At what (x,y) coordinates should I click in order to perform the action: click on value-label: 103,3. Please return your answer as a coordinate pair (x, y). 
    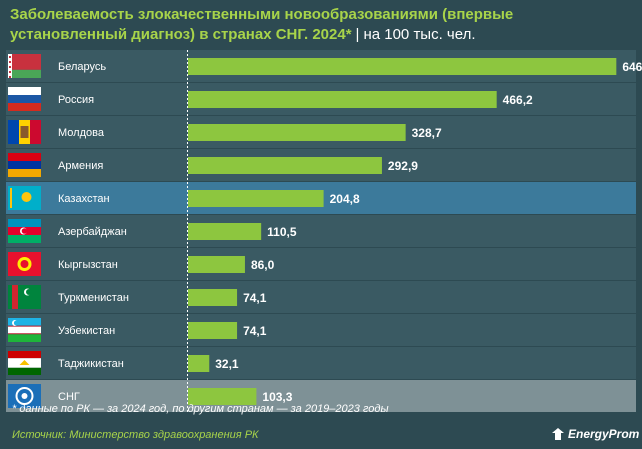
    Looking at the image, I should click on (277, 397).